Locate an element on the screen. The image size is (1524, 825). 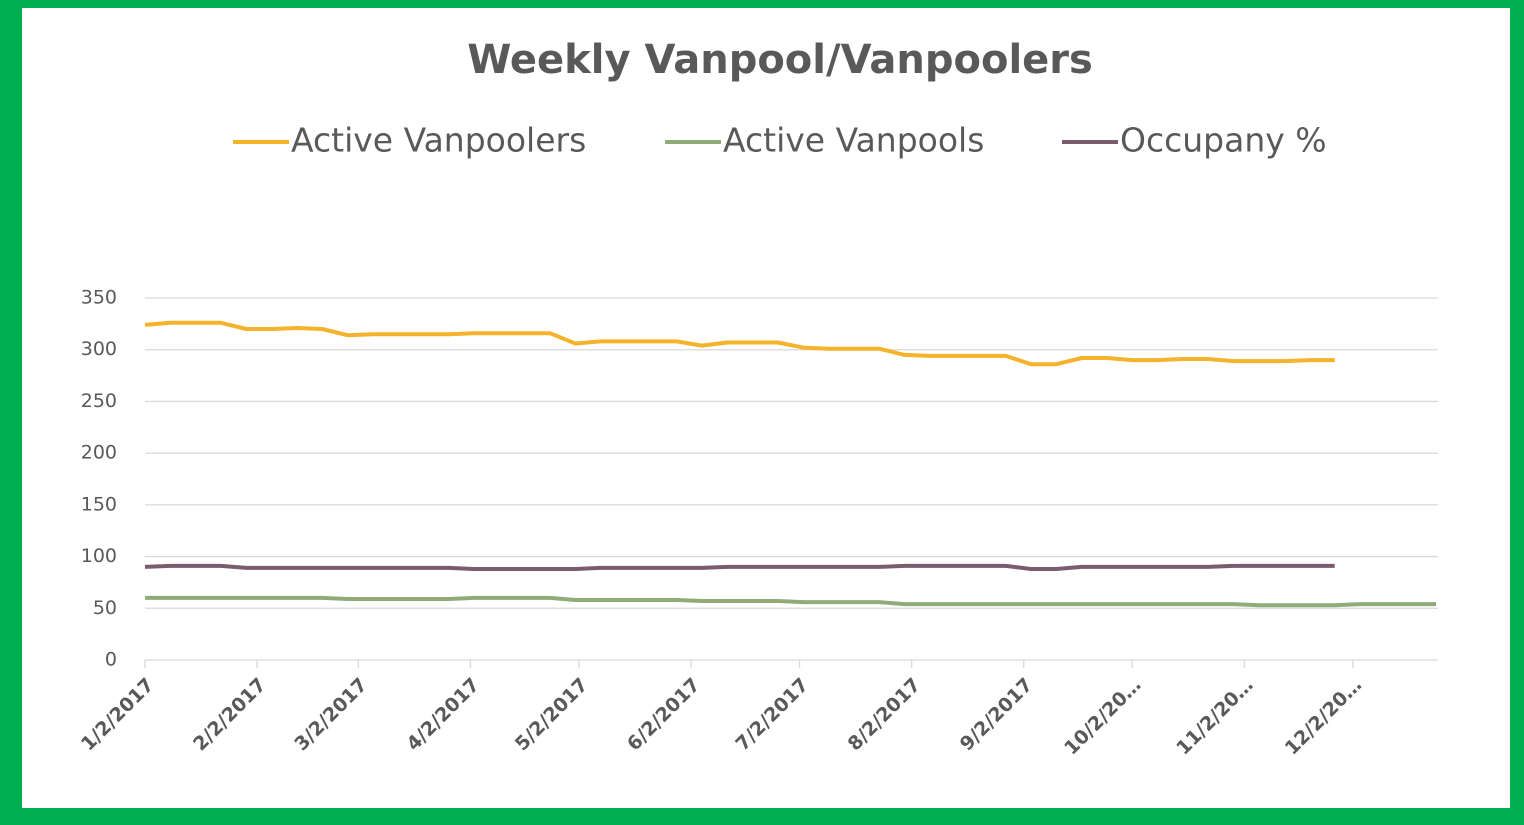
legend-label: Active Vanpools is located at coordinates (853, 140).